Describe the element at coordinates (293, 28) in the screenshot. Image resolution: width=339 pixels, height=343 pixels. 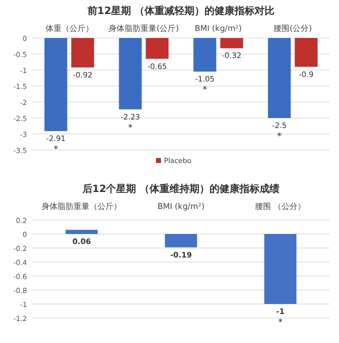
I see `x-tick-label: 腰围(公分)` at that location.